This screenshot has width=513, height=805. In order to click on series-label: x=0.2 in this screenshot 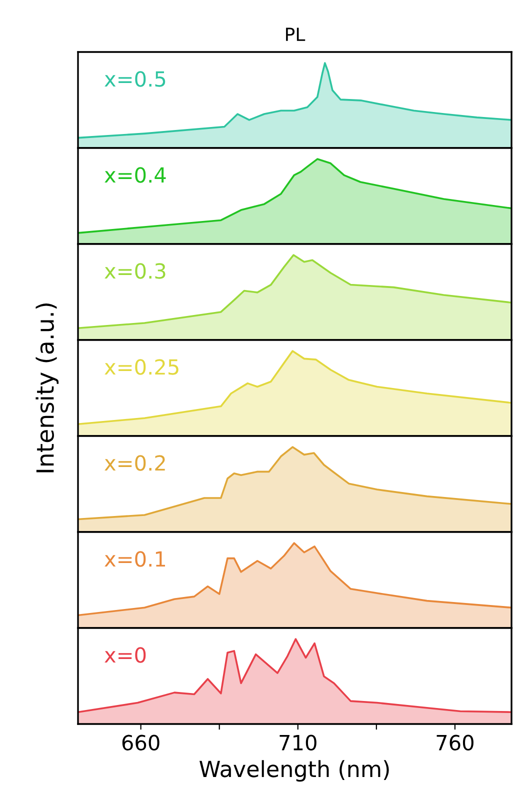, I will do `click(134, 463)`.